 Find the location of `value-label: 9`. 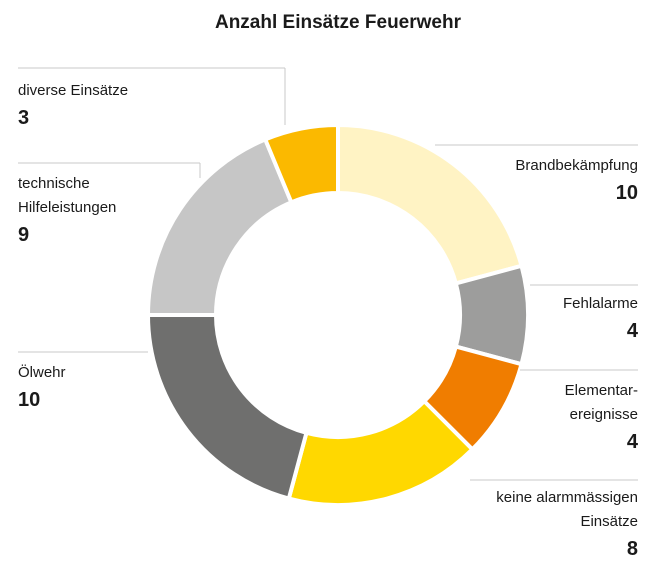

value-label: 9 is located at coordinates (23, 235).